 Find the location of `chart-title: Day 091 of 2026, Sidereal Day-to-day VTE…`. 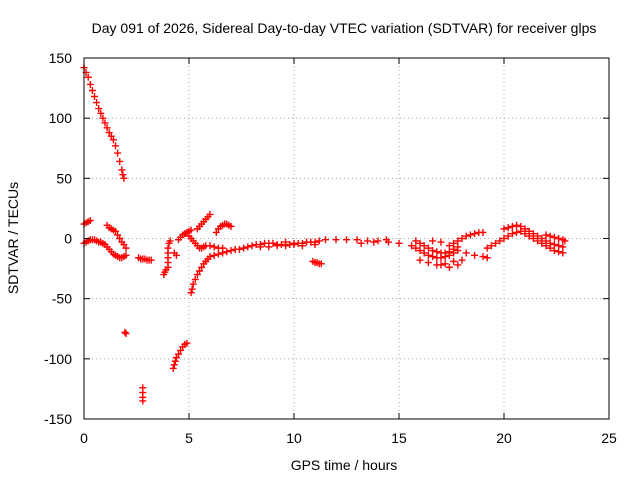

chart-title: Day 091 of 2026, Sidereal Day-to-day VTE… is located at coordinates (344, 28).